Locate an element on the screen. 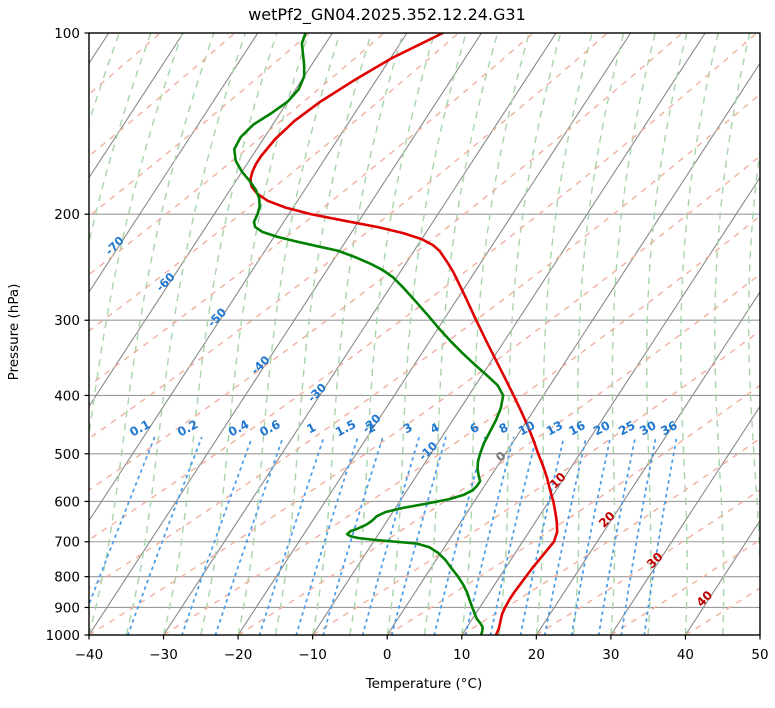  y-tick-label: 600 is located at coordinates (67, 502).